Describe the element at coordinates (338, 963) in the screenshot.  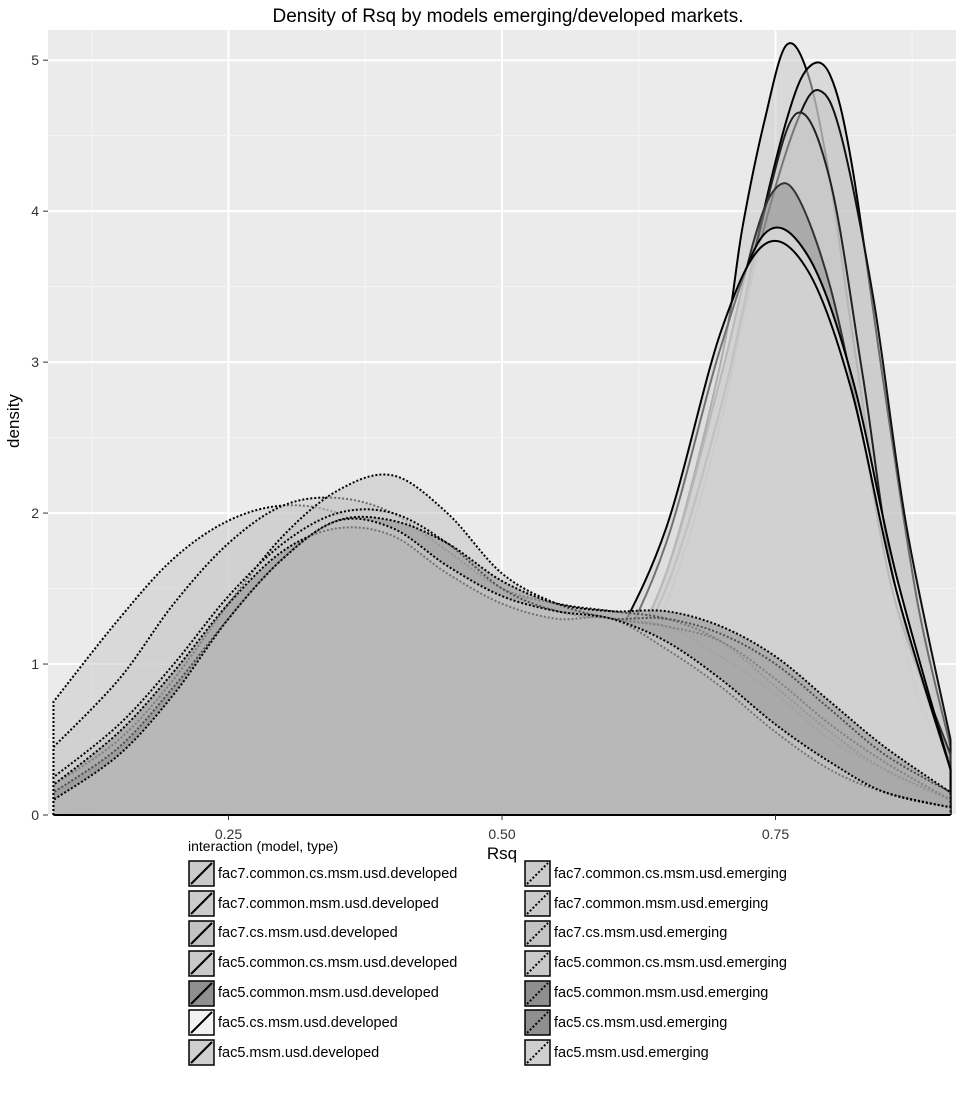
I see `legend-label: fac5.common.cs.msm.usd.developed` at that location.